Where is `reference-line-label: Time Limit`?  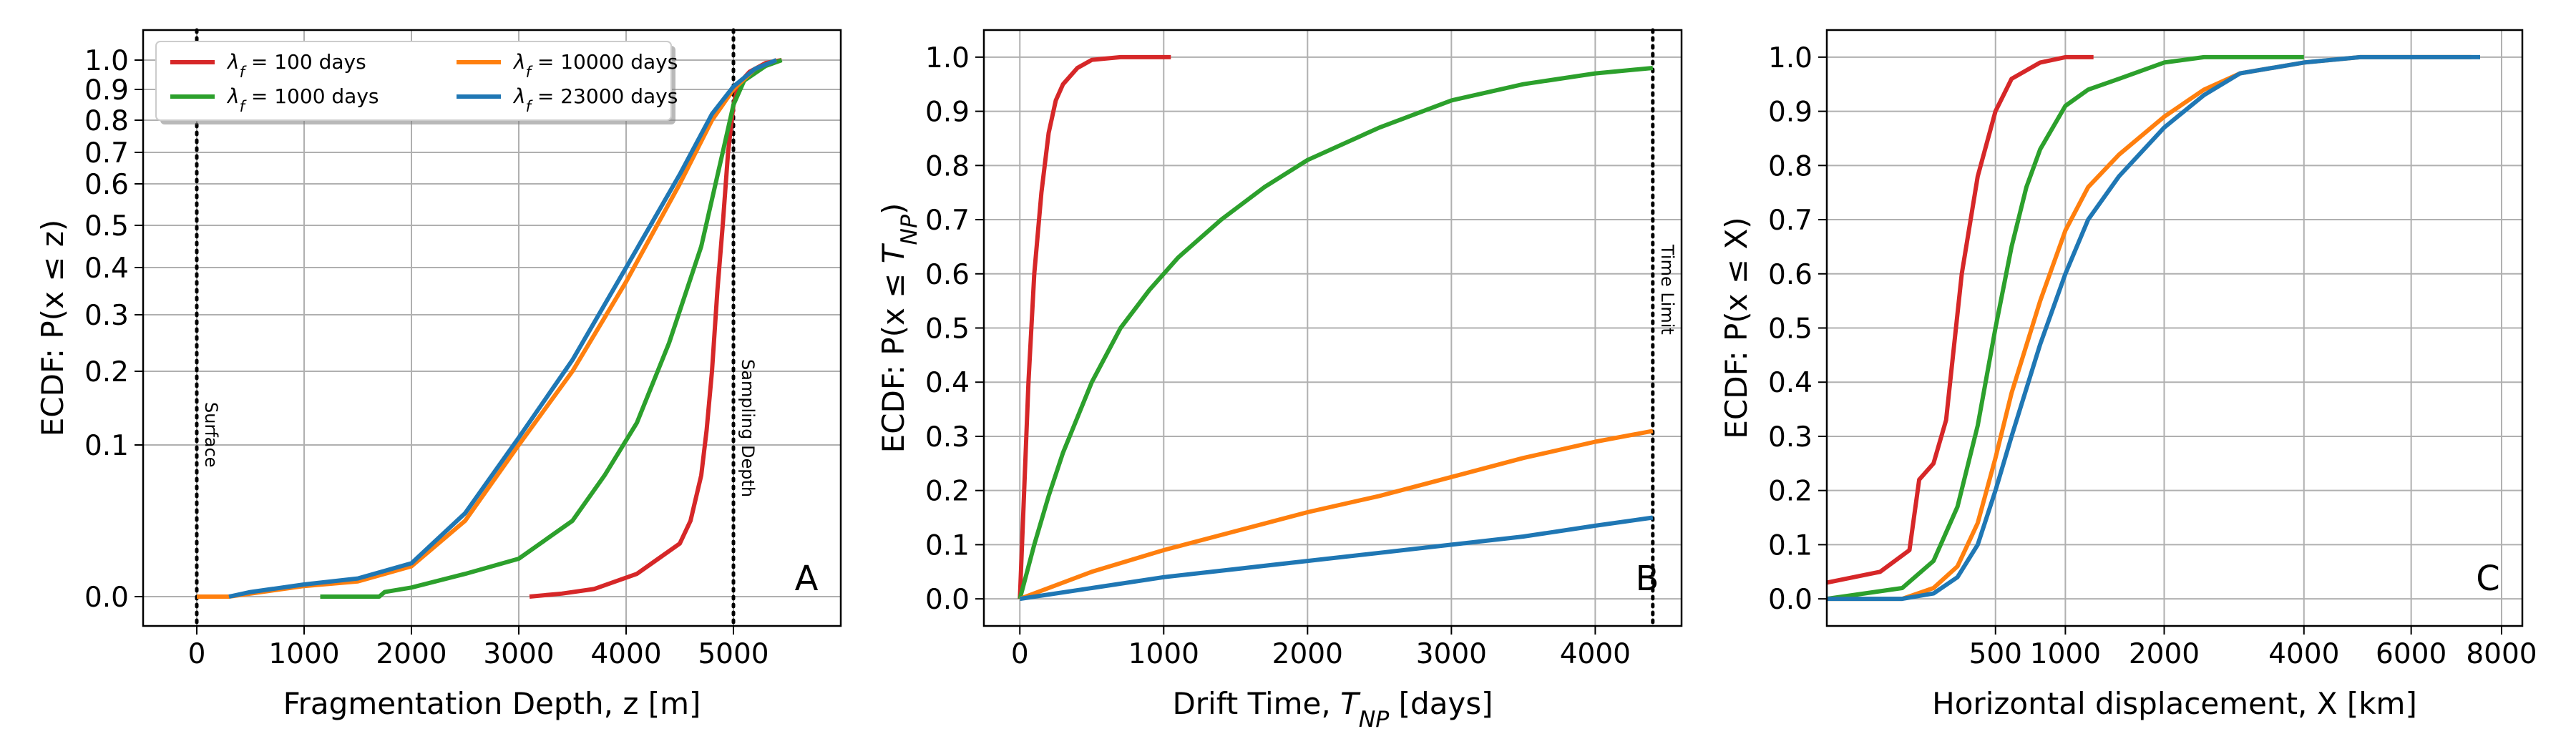
reference-line-label: Time Limit is located at coordinates (1667, 289).